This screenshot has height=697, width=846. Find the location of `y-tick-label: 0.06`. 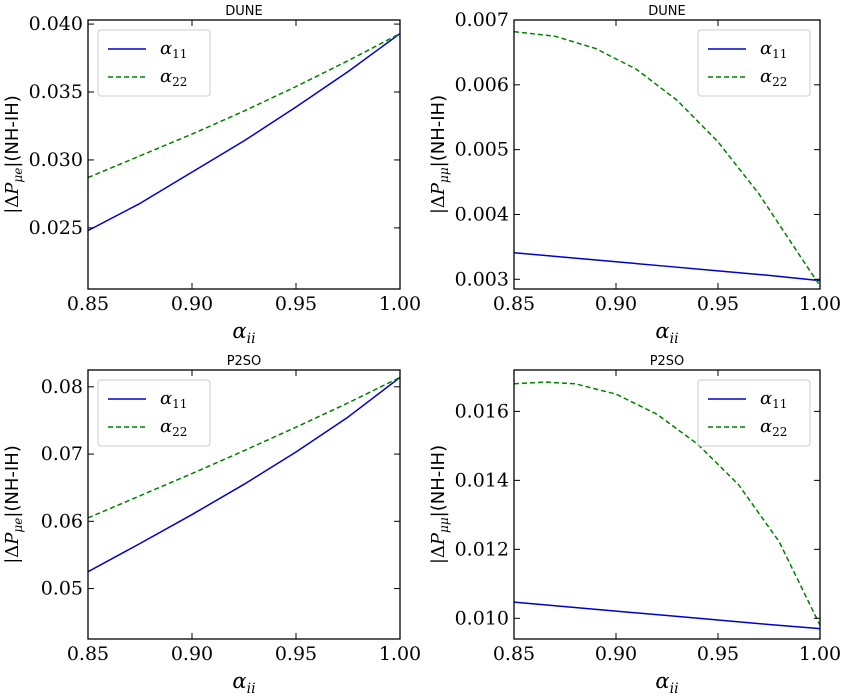

y-tick-label: 0.06 is located at coordinates (62, 521).